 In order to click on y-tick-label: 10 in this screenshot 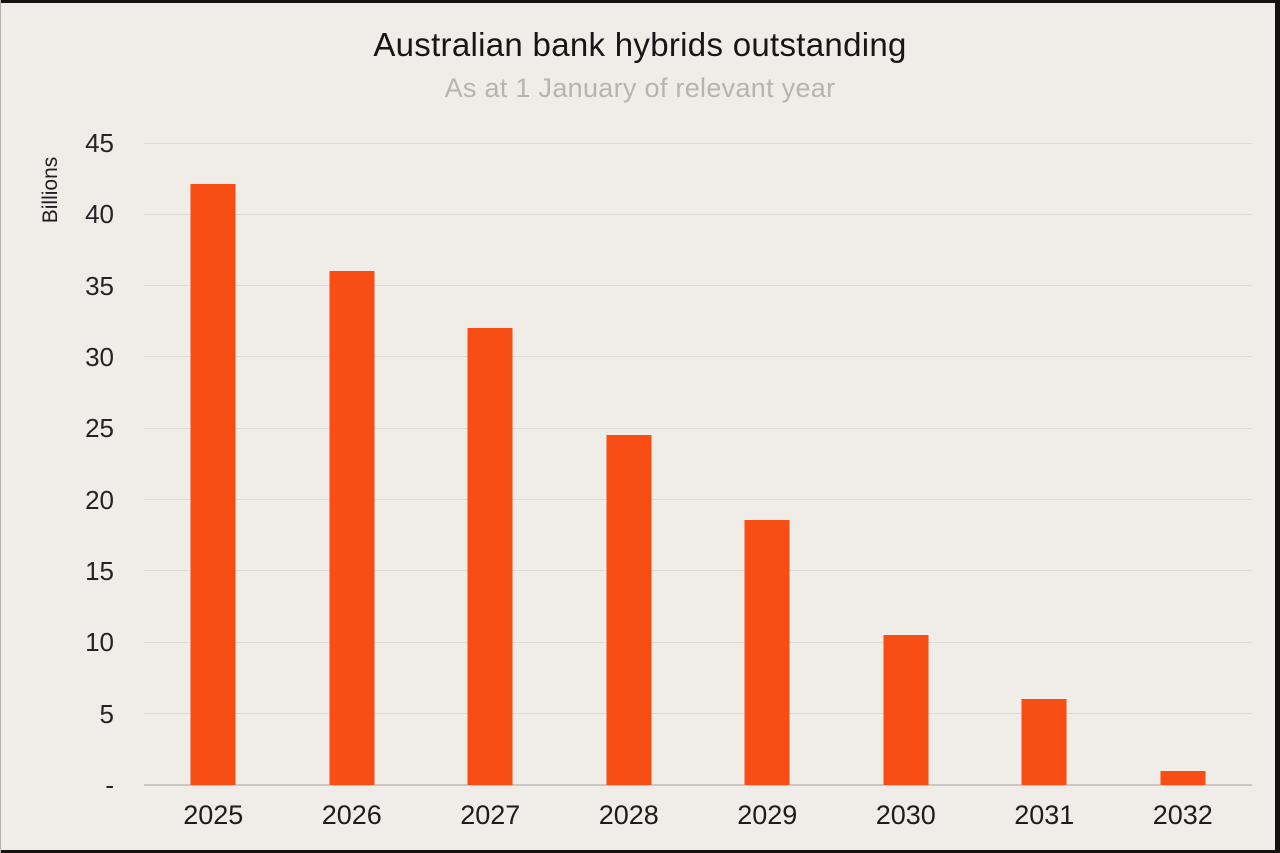, I will do `click(99, 642)`.